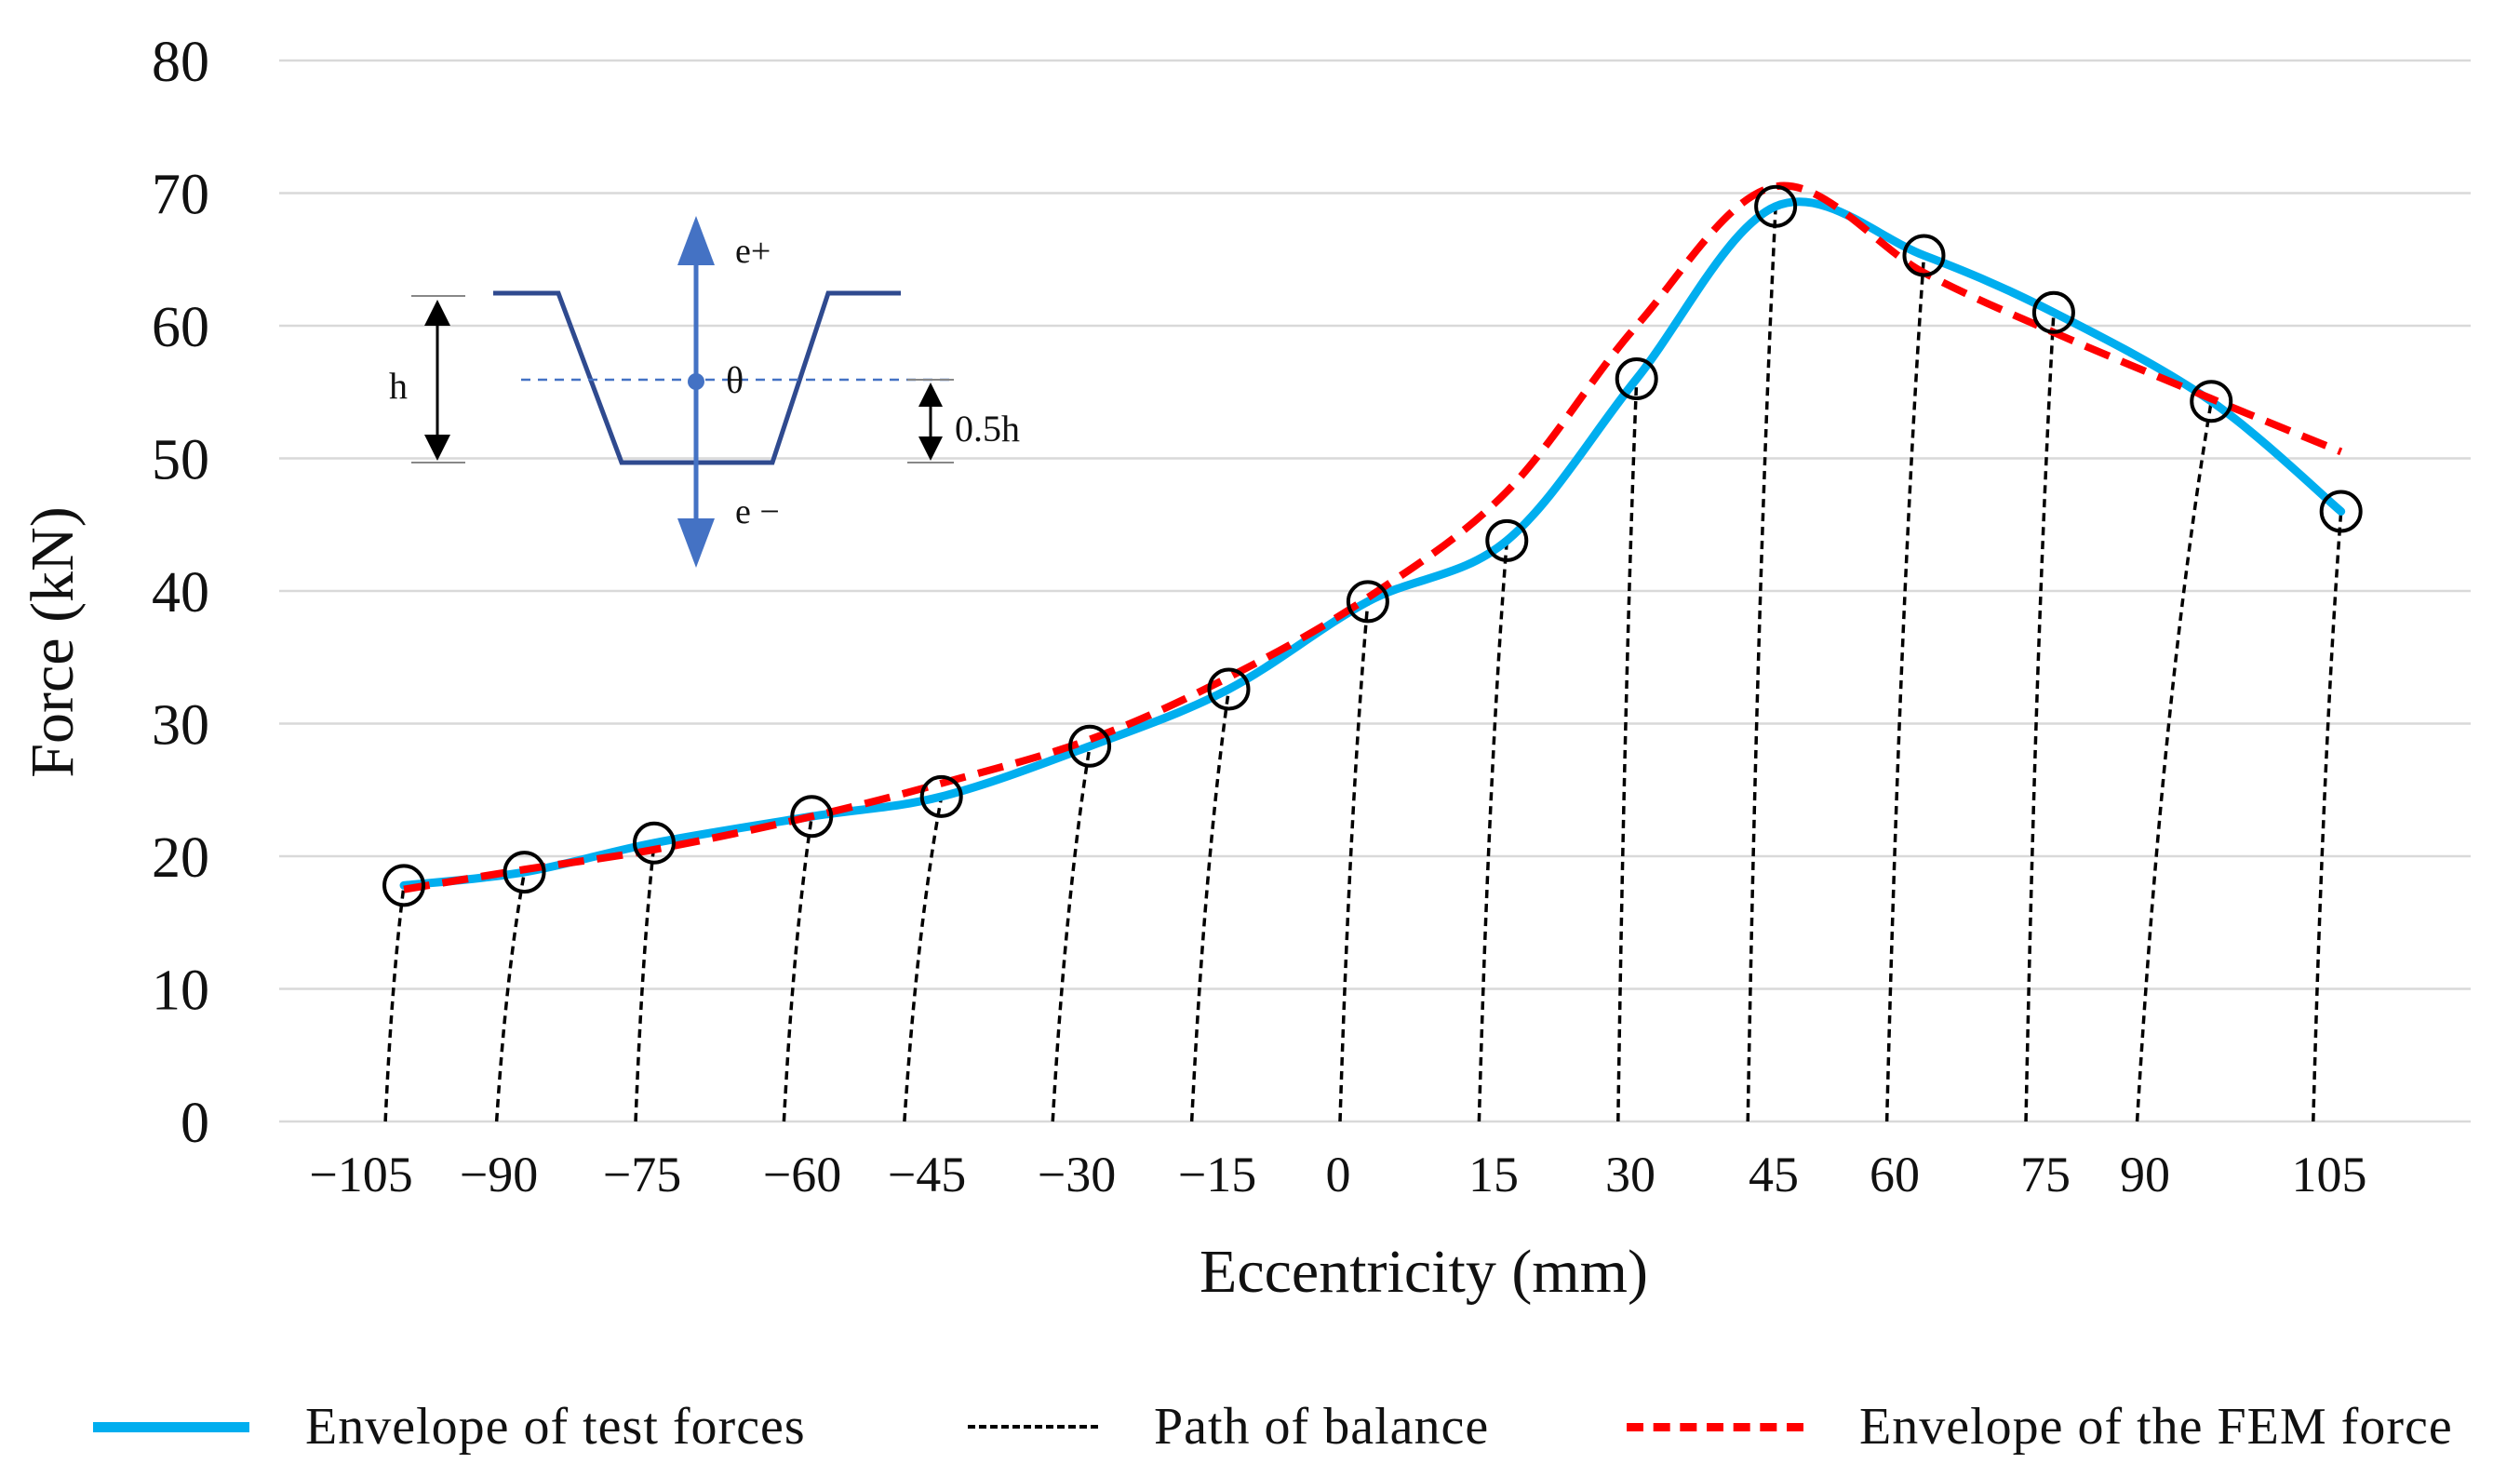  What do you see at coordinates (696, 543) in the screenshot?
I see `arrow-down-icon` at bounding box center [696, 543].